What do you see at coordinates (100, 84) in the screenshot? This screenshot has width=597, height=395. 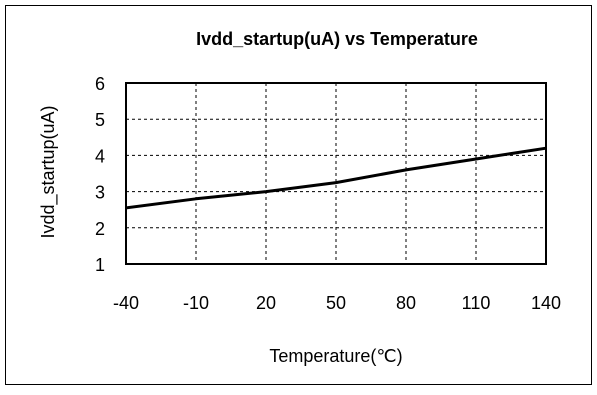 I see `y-tick-label: 6` at bounding box center [100, 84].